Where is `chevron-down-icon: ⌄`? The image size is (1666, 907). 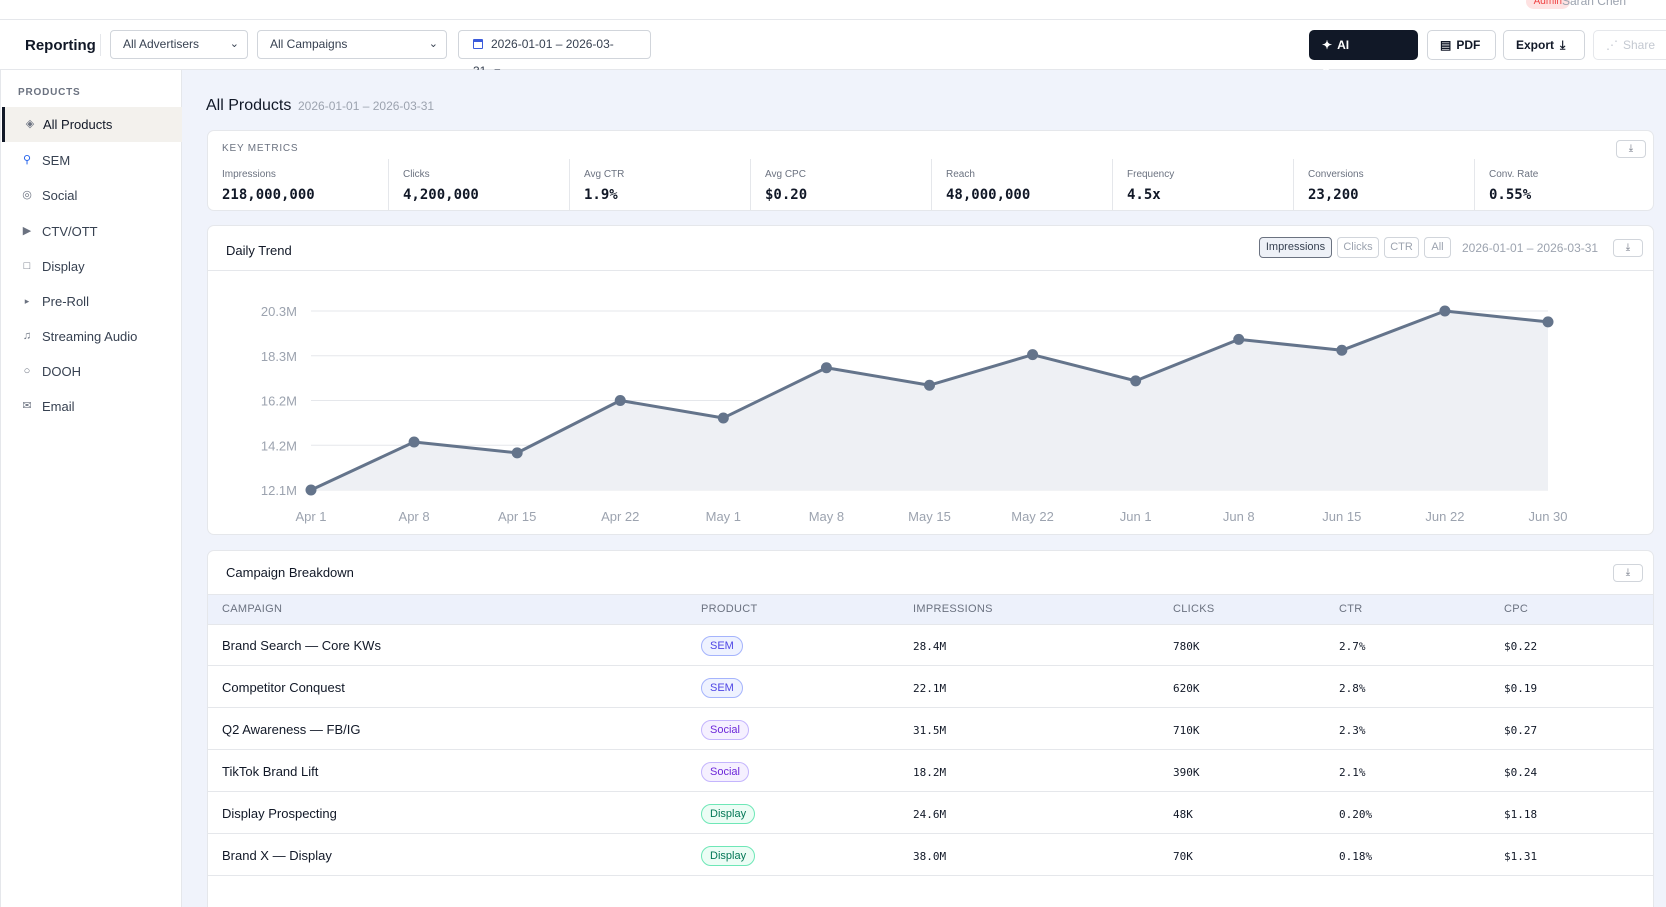
chevron-down-icon: ⌄ is located at coordinates (234, 44).